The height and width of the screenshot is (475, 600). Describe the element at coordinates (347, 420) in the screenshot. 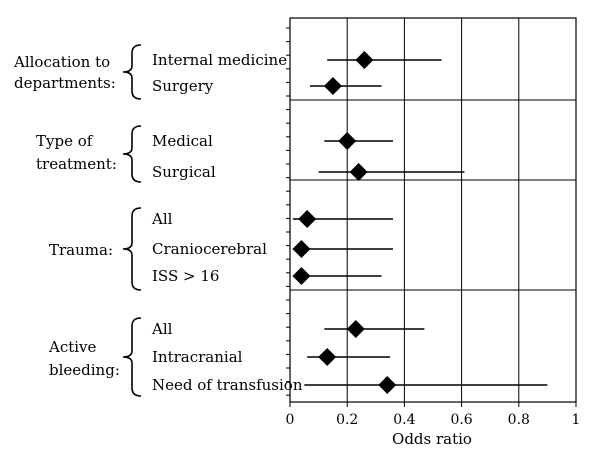

I see `x-tick-label: 0.2` at that location.